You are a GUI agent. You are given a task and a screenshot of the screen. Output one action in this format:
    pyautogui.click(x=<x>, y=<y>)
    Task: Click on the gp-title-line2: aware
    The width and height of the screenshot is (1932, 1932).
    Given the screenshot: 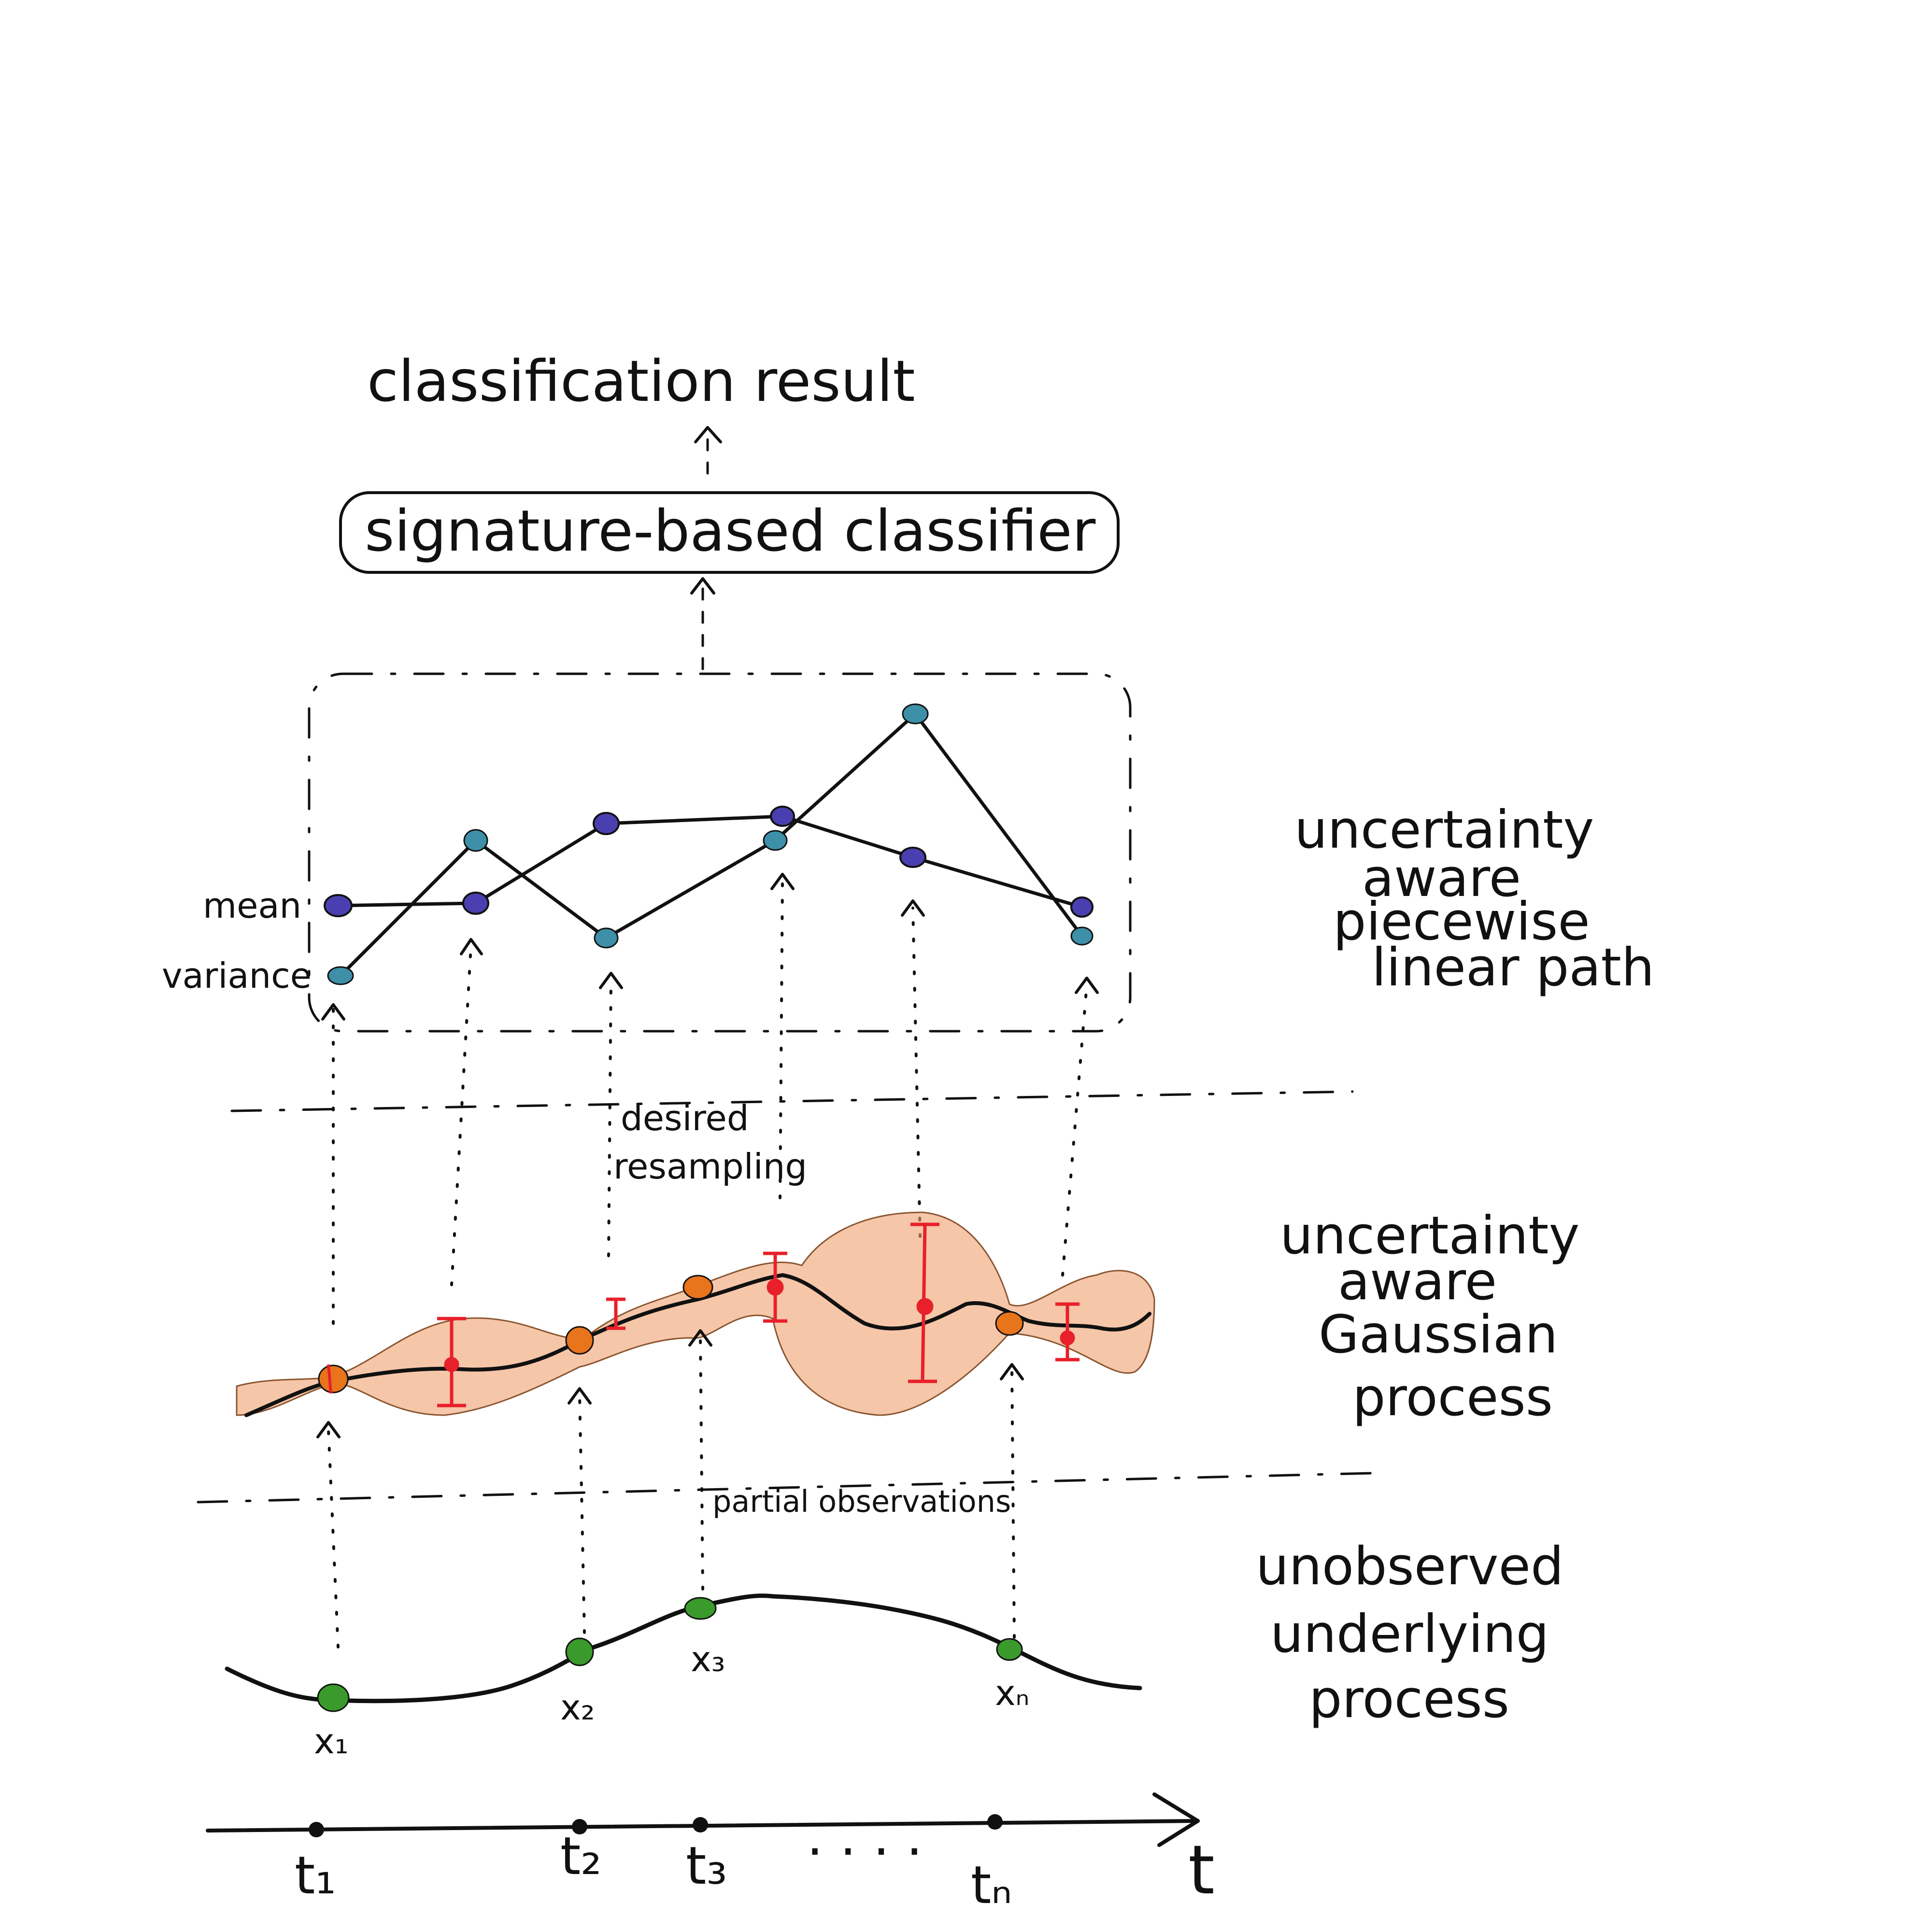 What is the action you would take?
    pyautogui.click(x=1417, y=1281)
    